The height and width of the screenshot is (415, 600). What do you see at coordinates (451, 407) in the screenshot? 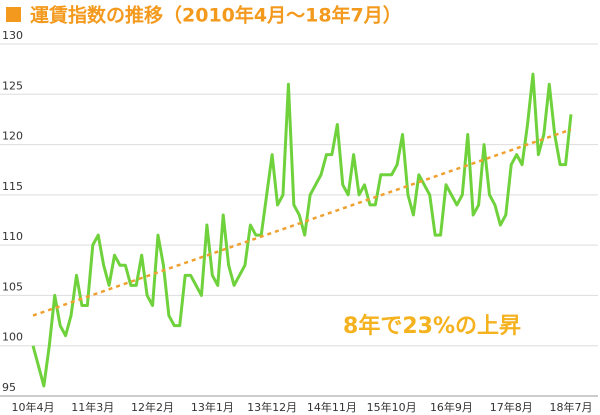
I see `x-tick-label: 16年9月` at bounding box center [451, 407].